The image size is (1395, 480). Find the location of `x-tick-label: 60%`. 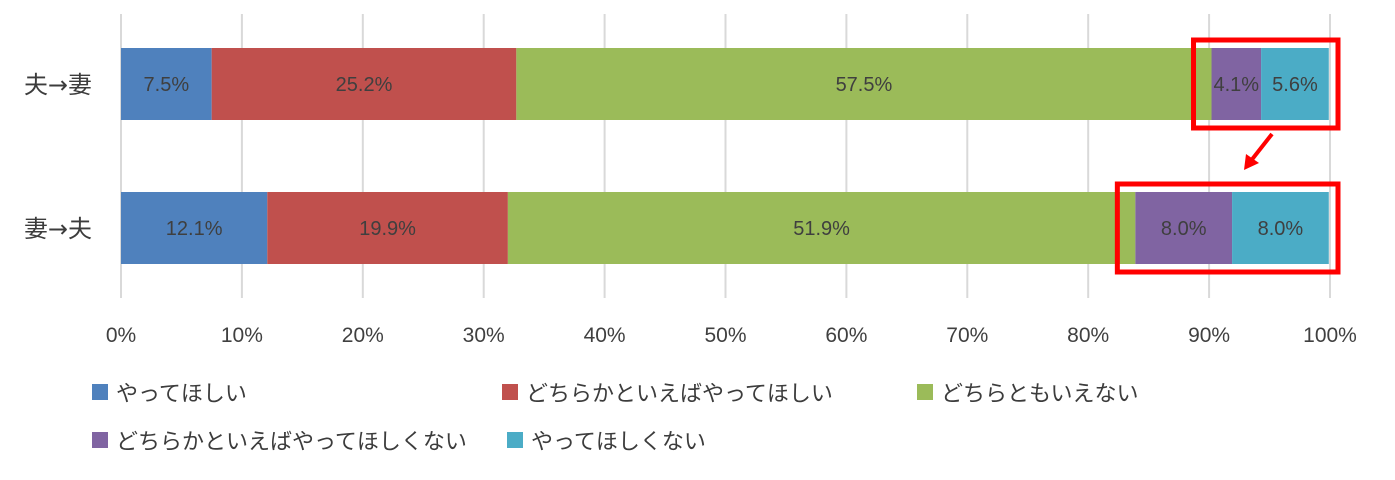

x-tick-label: 60% is located at coordinates (846, 335).